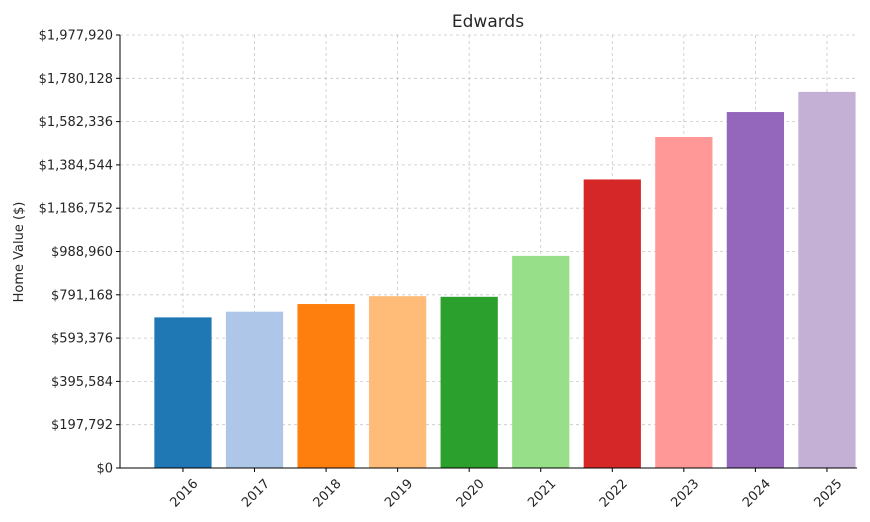 This screenshot has height=522, width=870. Describe the element at coordinates (757, 494) in the screenshot. I see `x-tick-label: 2024` at that location.